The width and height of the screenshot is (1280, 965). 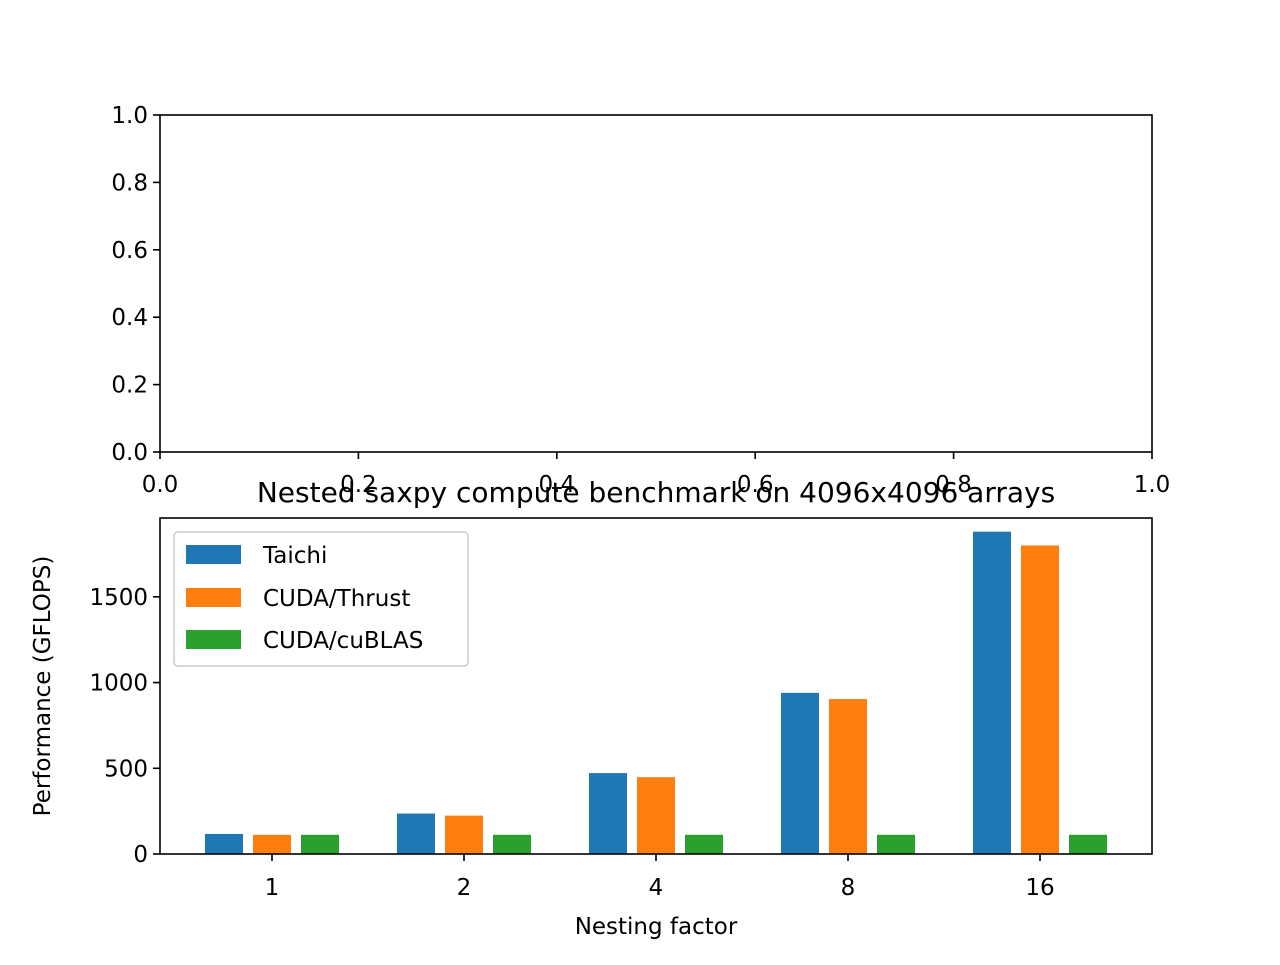 What do you see at coordinates (129, 116) in the screenshot?
I see `top-y-tick-label: 1.0` at bounding box center [129, 116].